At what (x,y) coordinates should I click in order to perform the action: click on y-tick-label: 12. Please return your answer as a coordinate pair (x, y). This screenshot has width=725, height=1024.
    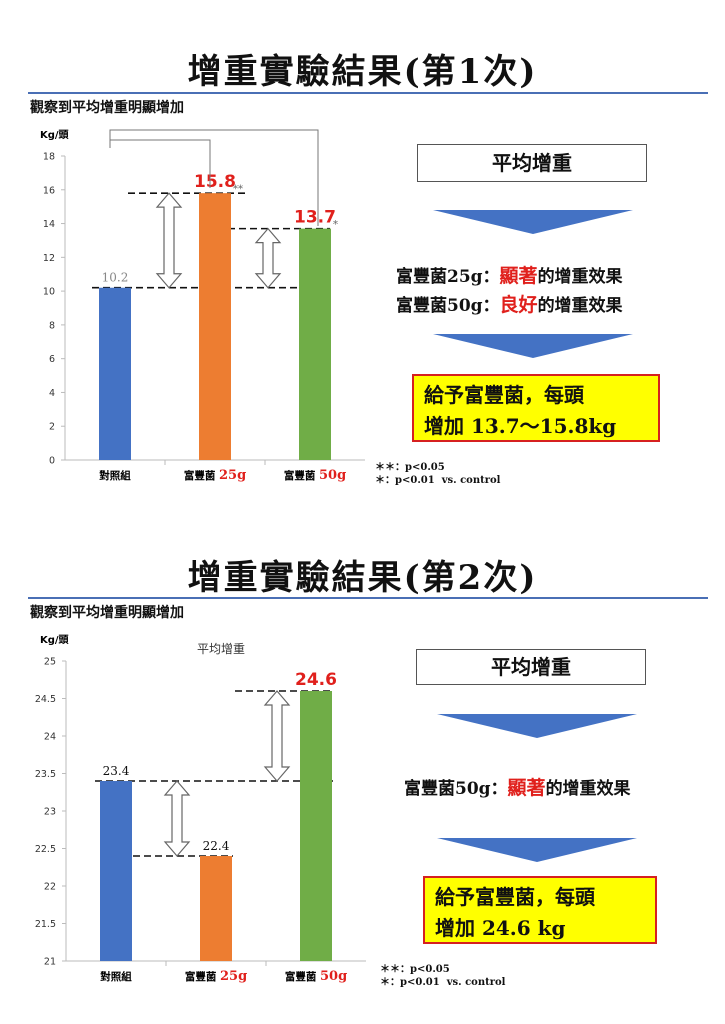
    Looking at the image, I should click on (49, 258).